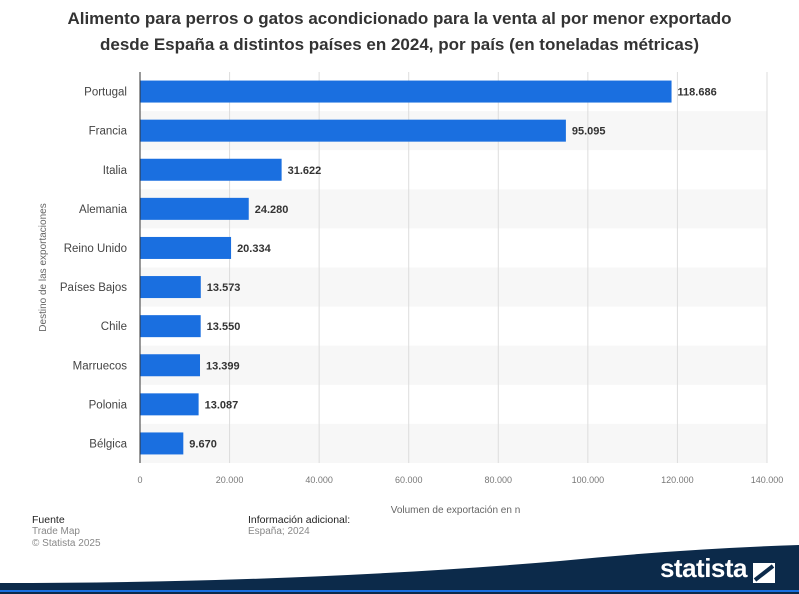 This screenshot has width=799, height=594. Describe the element at coordinates (677, 480) in the screenshot. I see `x-tick-label: 120.000` at that location.